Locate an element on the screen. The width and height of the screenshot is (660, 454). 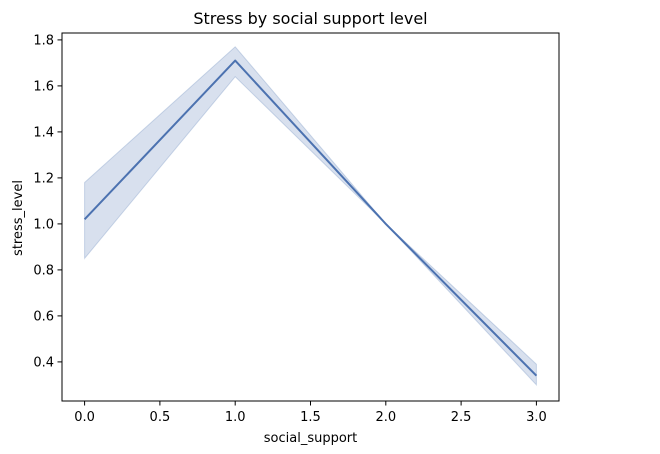
x-axis-label: social_support is located at coordinates (310, 438).